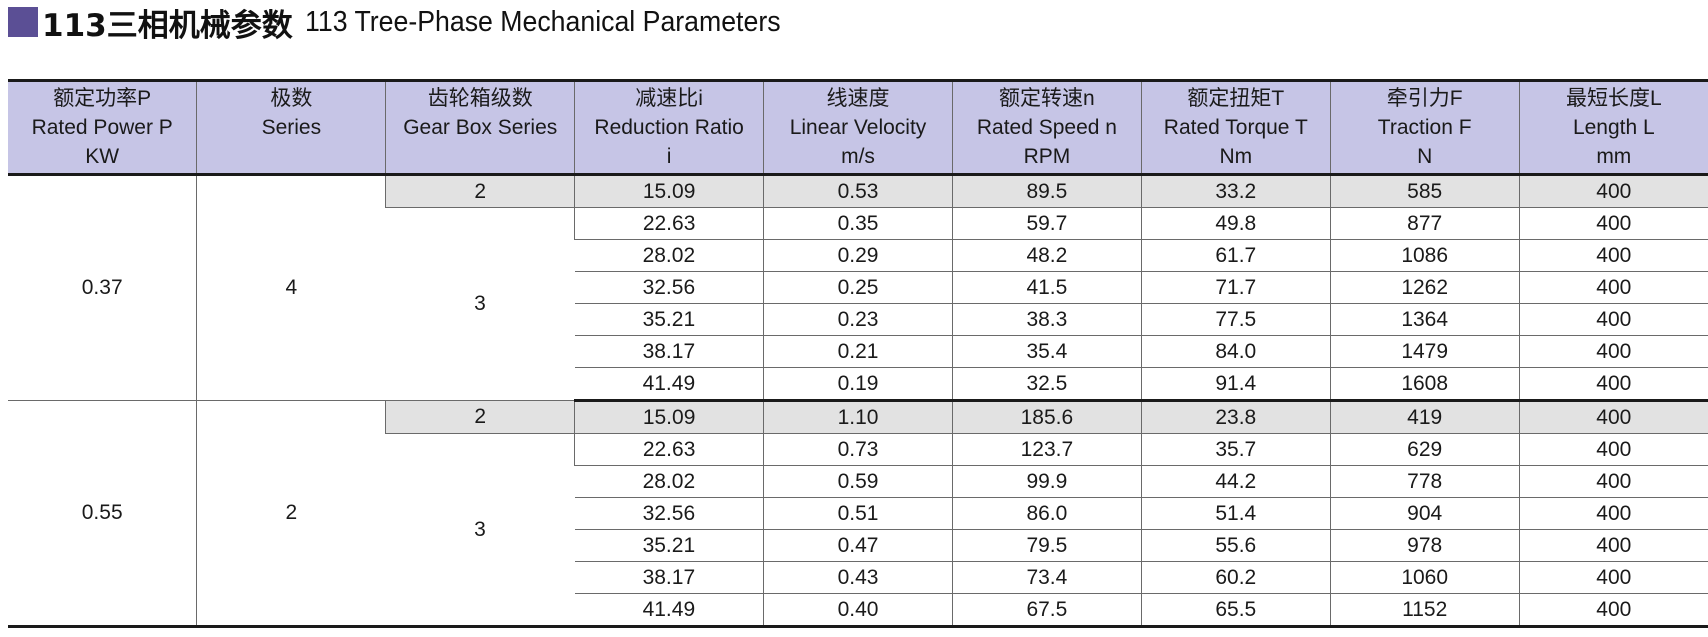 The height and width of the screenshot is (637, 1708). I want to click on cell-reduction-ratio: 41.49, so click(669, 610).